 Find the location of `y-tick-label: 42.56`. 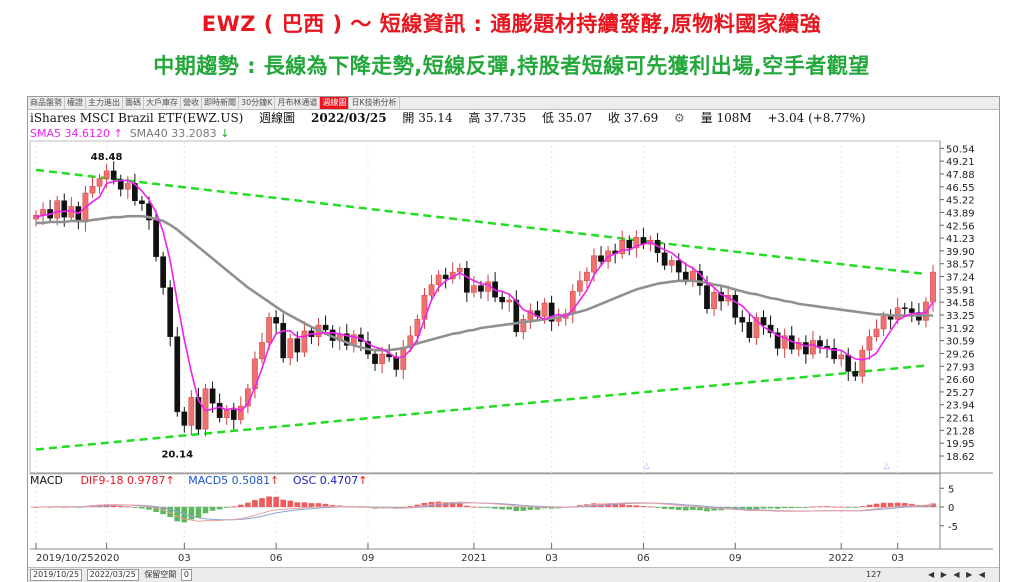

y-tick-label: 42.56 is located at coordinates (960, 226).